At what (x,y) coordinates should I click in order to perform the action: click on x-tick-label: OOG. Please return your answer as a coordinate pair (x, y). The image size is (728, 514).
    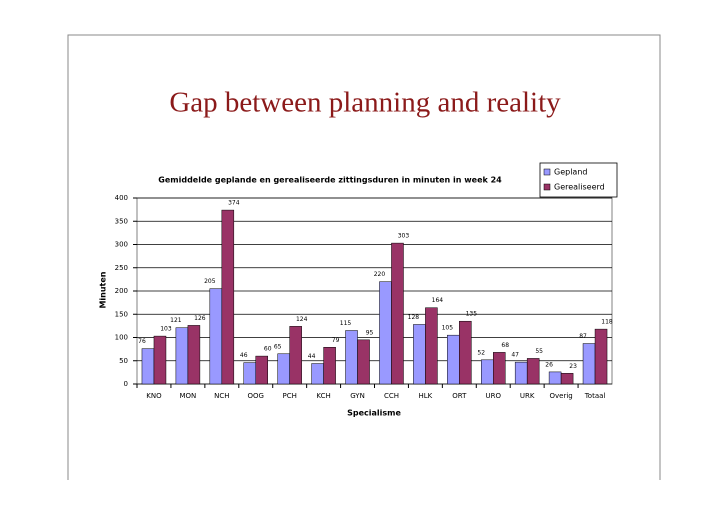
    Looking at the image, I should click on (256, 396).